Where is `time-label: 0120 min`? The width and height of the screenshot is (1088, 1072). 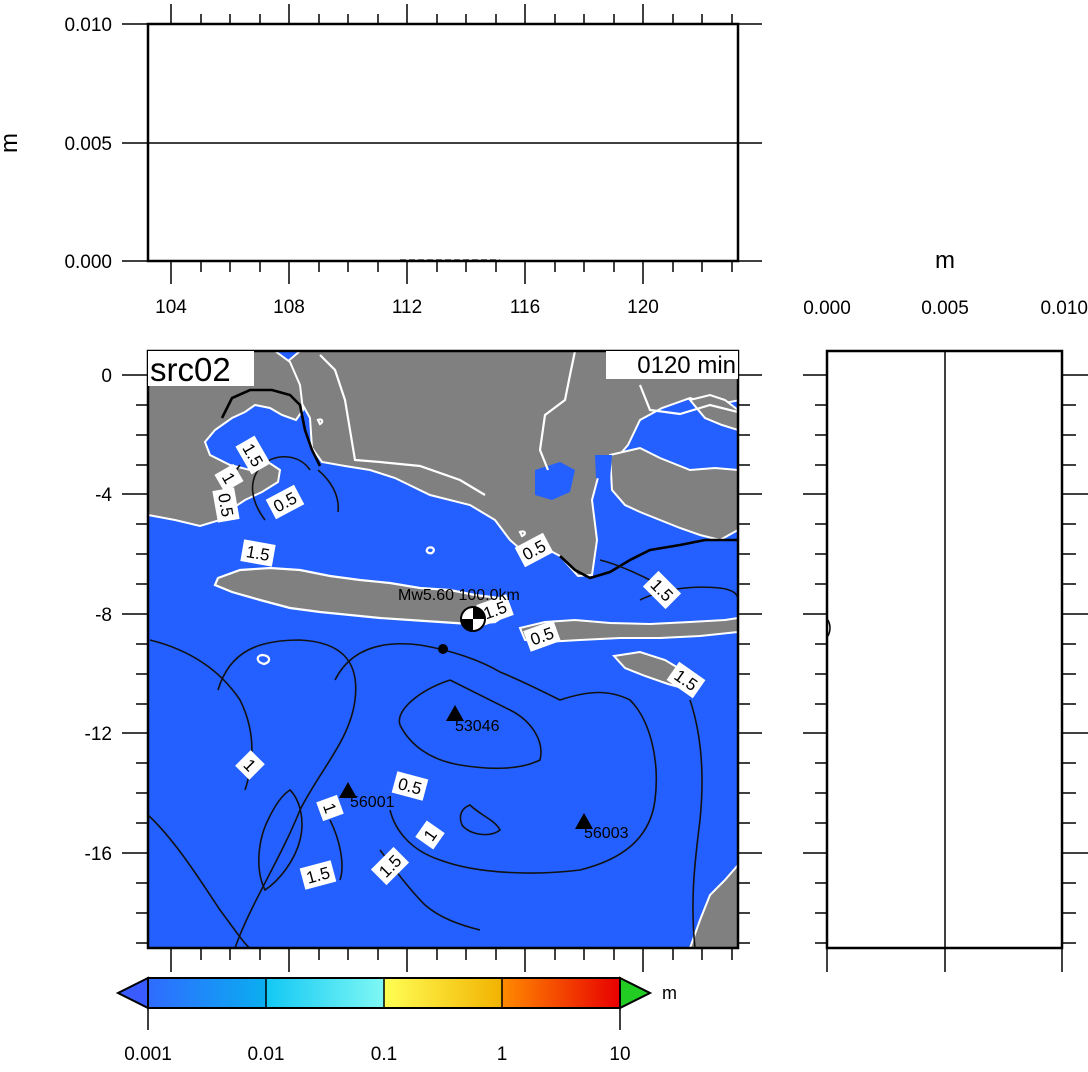 time-label: 0120 min is located at coordinates (686, 365).